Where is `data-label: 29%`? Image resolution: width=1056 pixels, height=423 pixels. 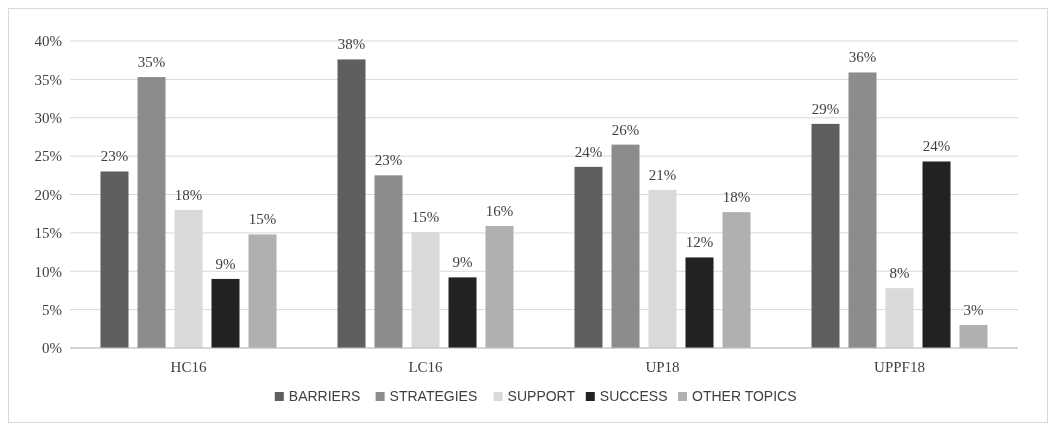
data-label: 29% is located at coordinates (825, 108).